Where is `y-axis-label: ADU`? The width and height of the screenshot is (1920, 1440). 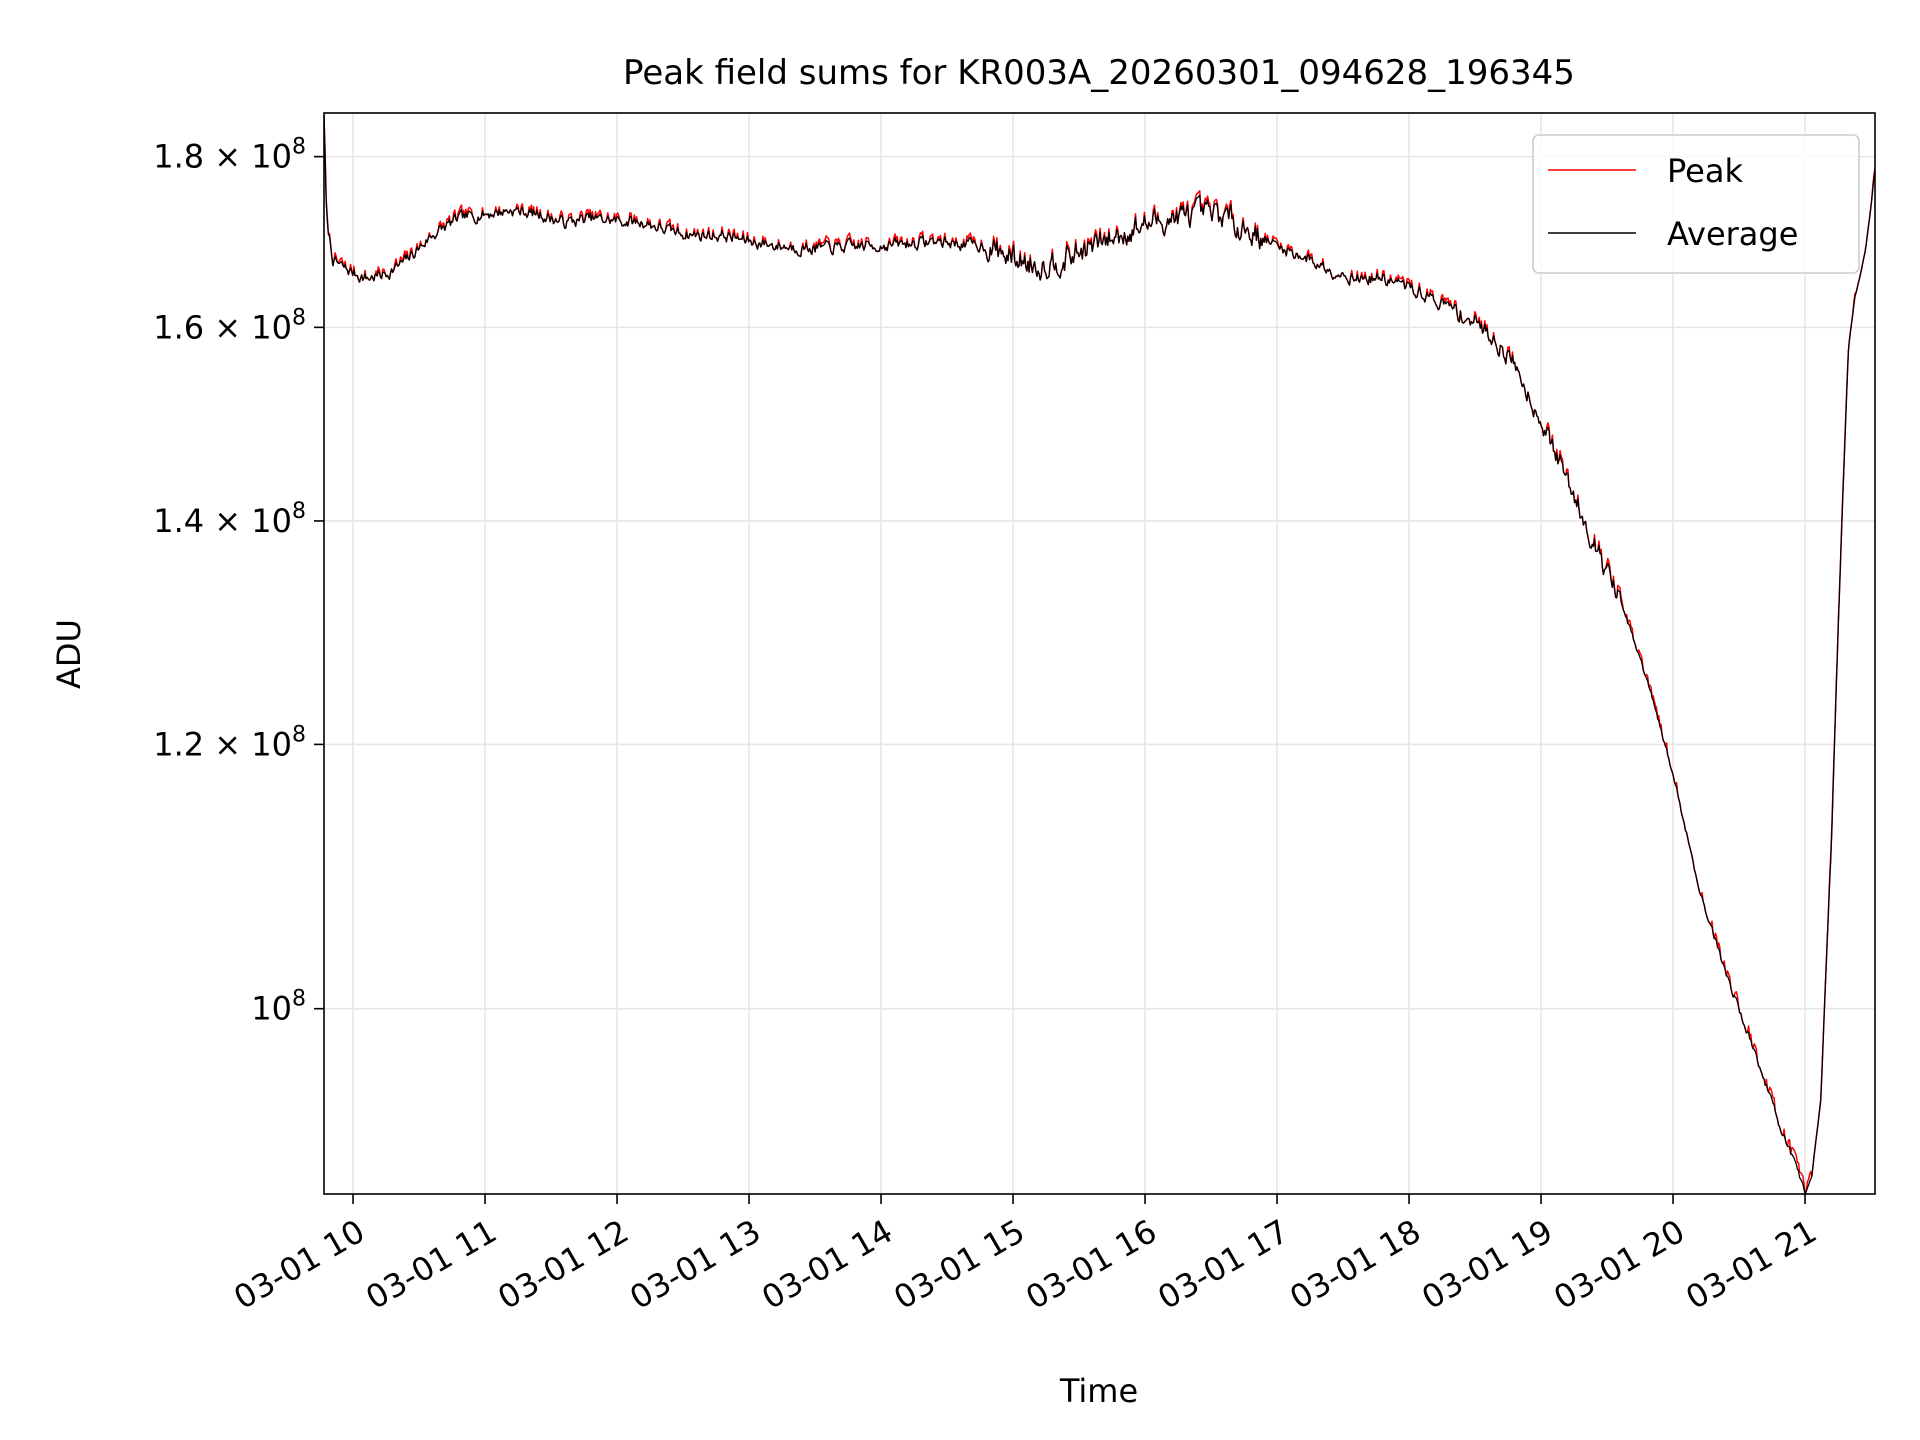 y-axis-label: ADU is located at coordinates (69, 654).